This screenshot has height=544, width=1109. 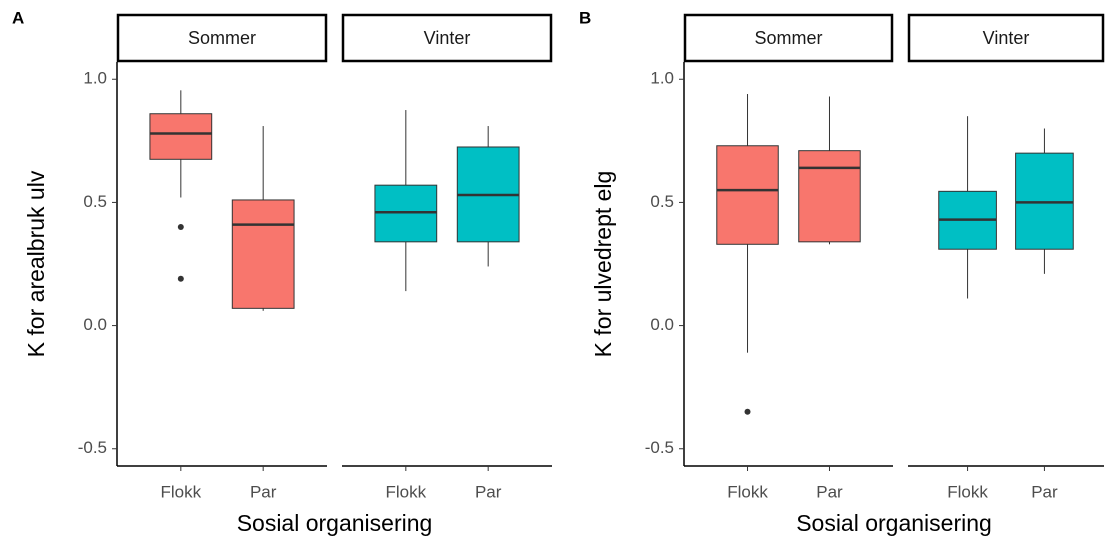 I want to click on panel-label: A, so click(x=18, y=17).